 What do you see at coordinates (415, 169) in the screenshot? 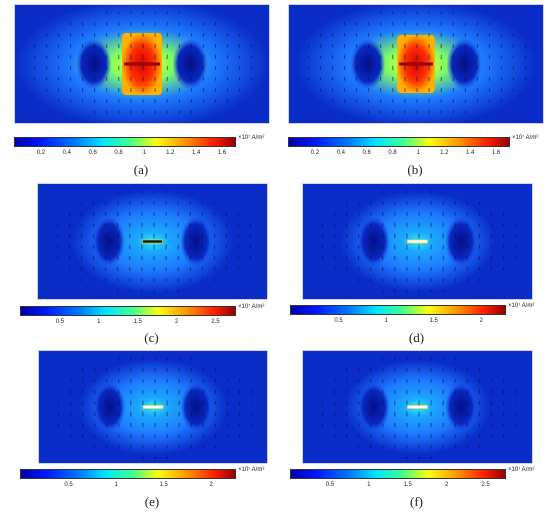
I see `panel-caption: (b)` at bounding box center [415, 169].